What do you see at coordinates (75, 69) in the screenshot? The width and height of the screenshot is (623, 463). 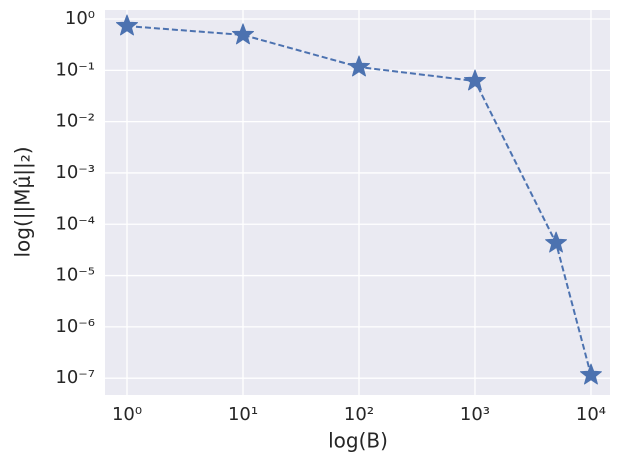 I see `y-tick-label: 10⁻¹` at bounding box center [75, 69].